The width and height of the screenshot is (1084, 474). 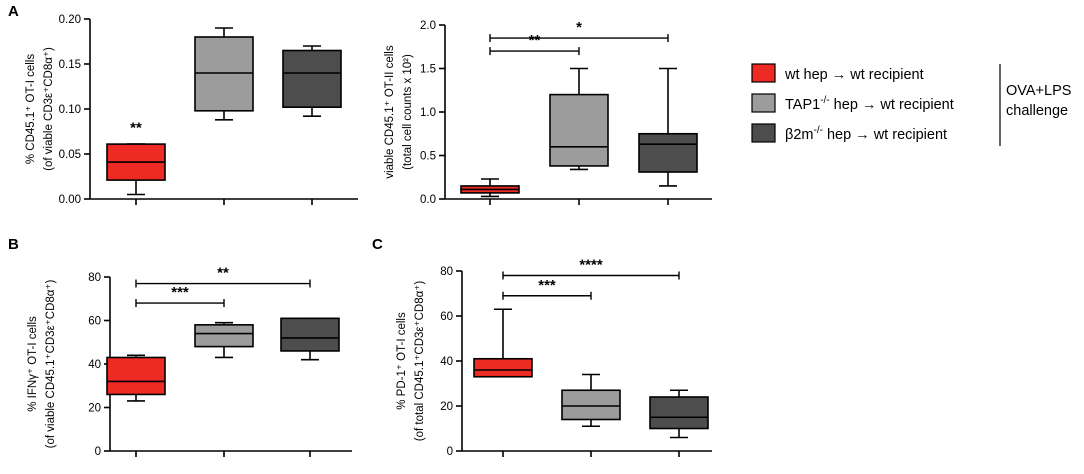 I want to click on significance-label: ****, so click(x=591, y=265).